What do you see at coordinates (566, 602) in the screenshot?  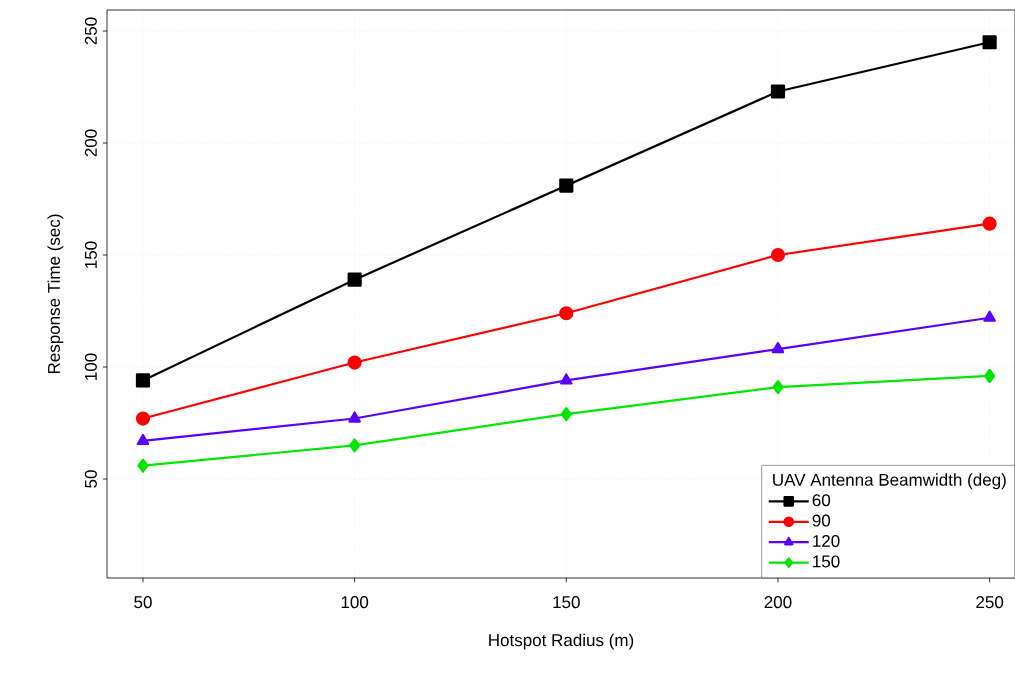 I see `x-tick-label: 150` at bounding box center [566, 602].